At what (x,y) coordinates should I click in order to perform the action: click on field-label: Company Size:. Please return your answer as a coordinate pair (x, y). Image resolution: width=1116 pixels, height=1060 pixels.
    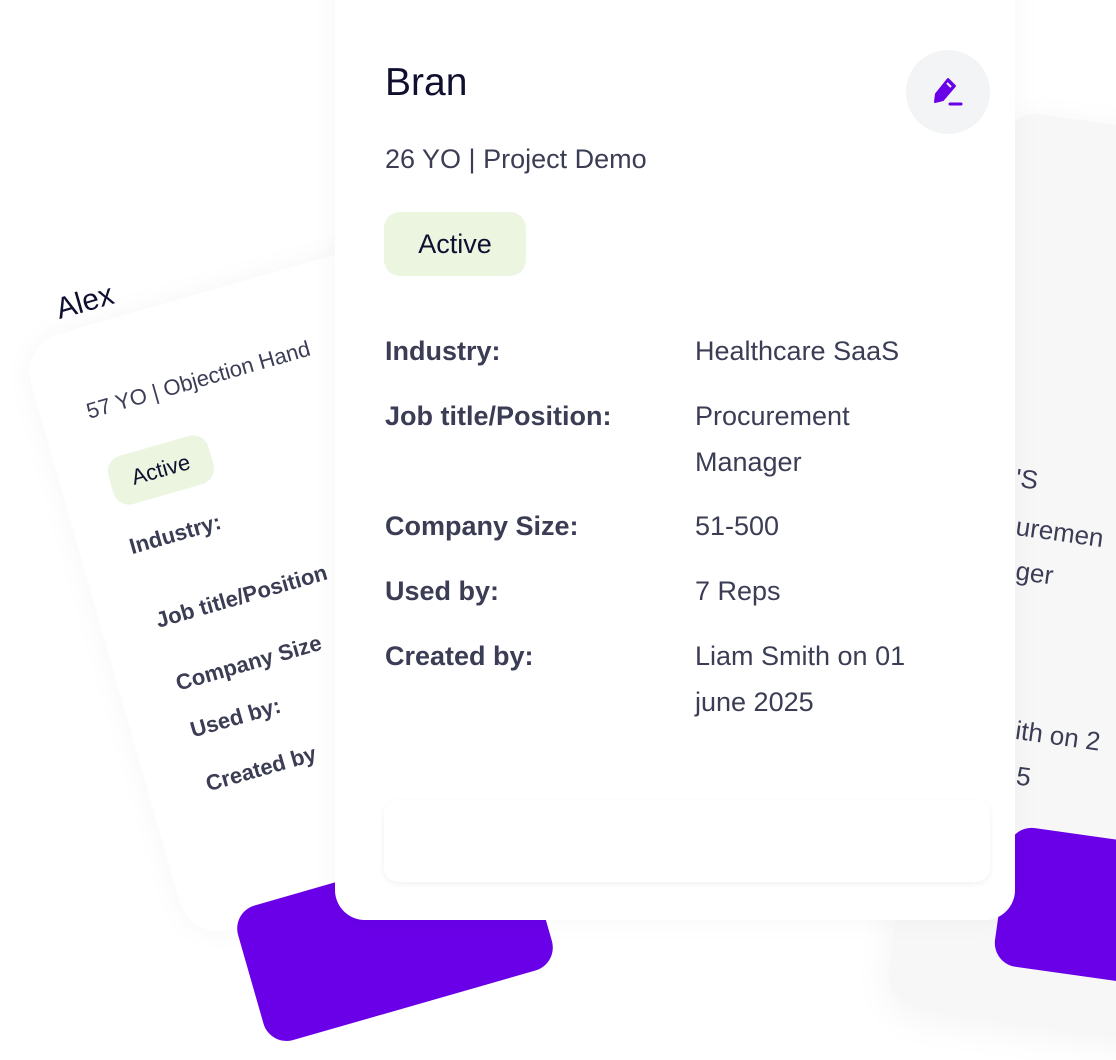
    Looking at the image, I should click on (482, 526).